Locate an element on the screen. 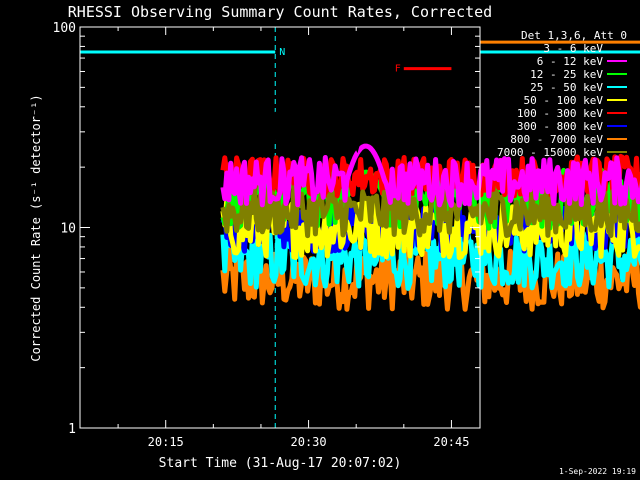  x-tick-label: 20:45 is located at coordinates (451, 442).